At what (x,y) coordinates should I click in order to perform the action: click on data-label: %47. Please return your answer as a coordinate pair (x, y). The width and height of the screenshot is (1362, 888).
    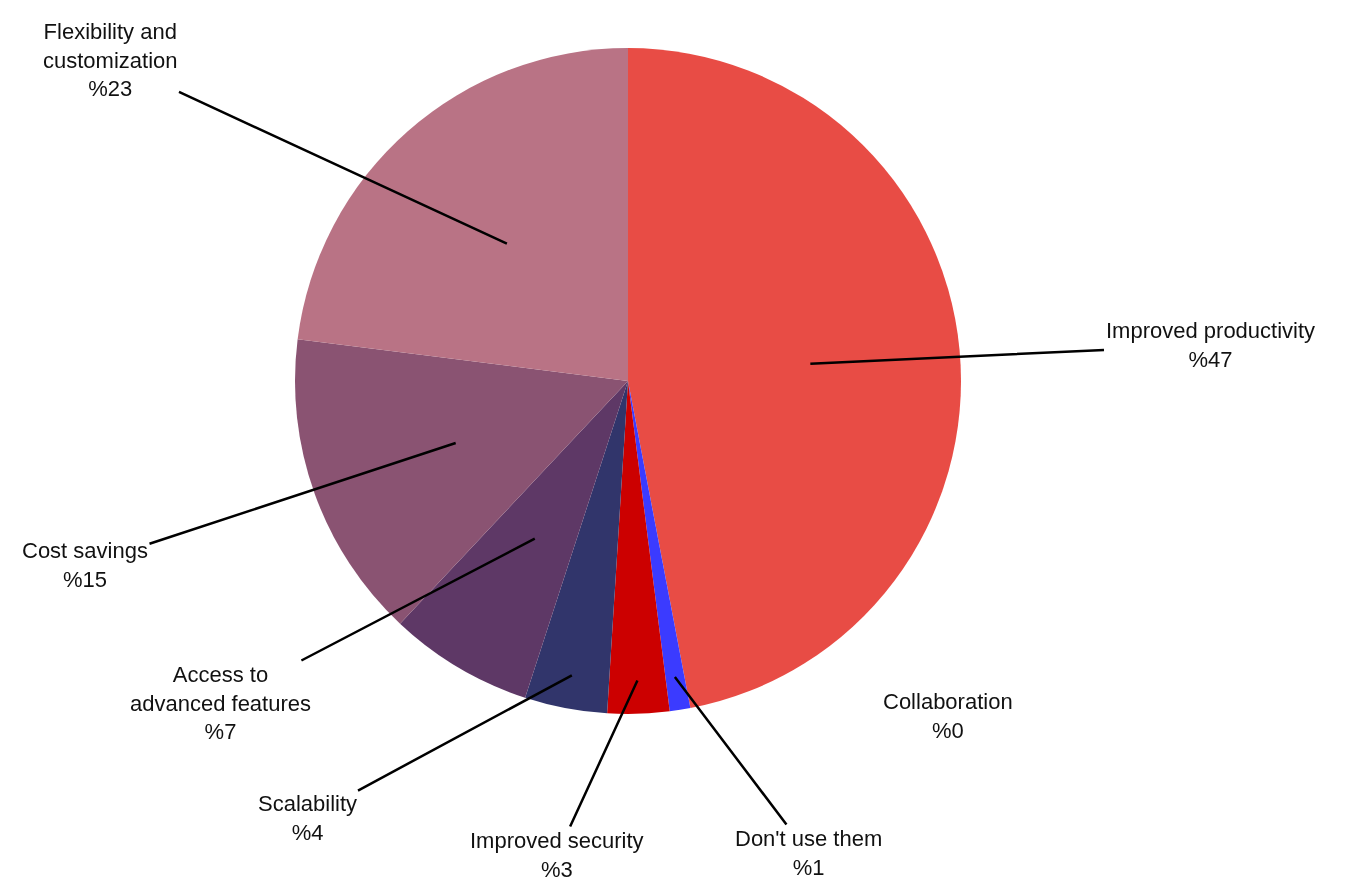
    Looking at the image, I should click on (1210, 359).